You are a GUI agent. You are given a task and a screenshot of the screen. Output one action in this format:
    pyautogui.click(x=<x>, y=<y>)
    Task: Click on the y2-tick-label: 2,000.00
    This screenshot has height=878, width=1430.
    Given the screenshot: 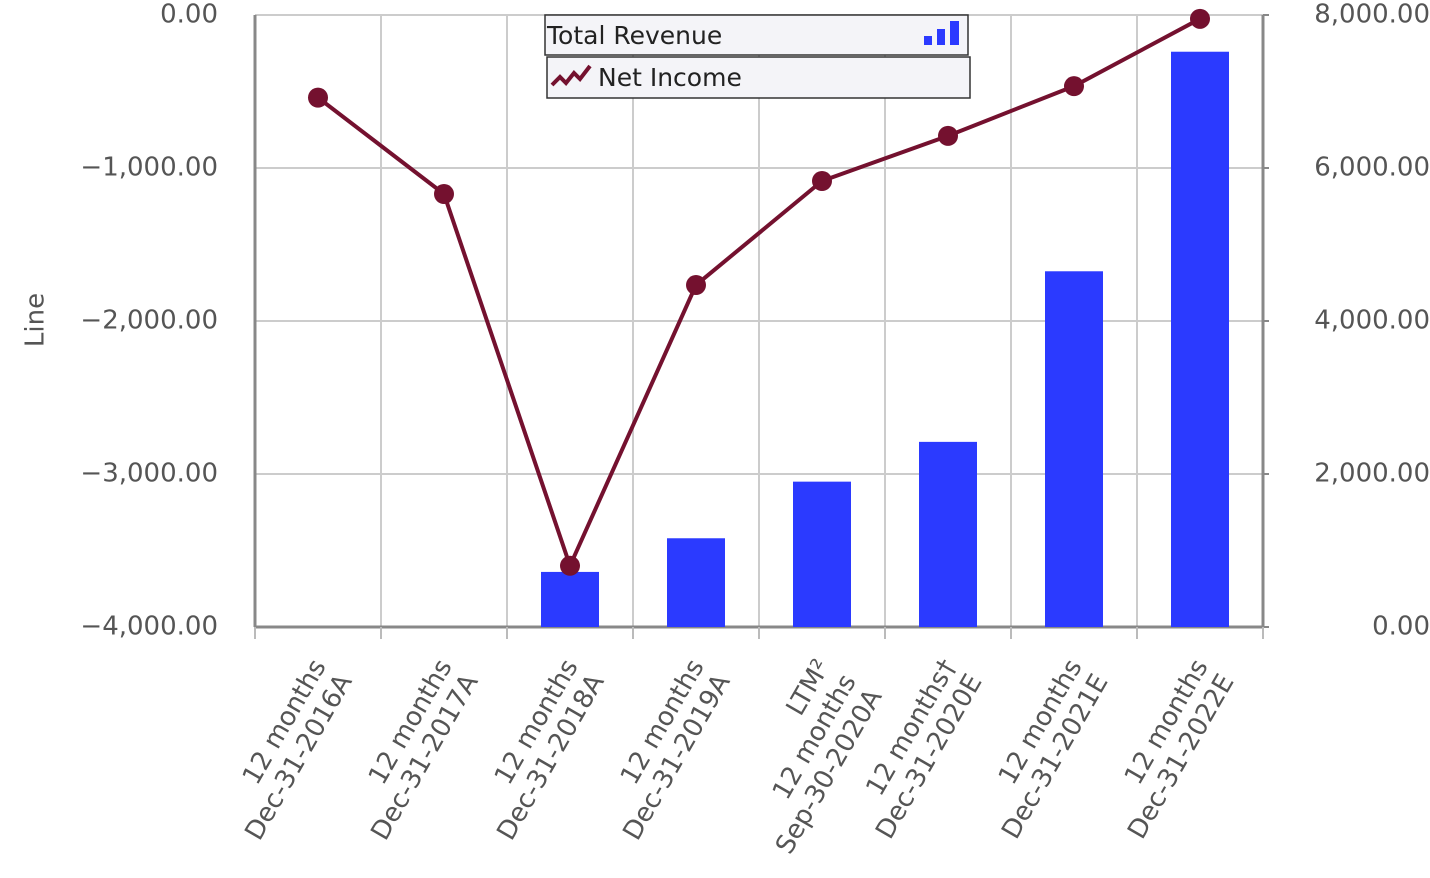 What is the action you would take?
    pyautogui.click(x=1372, y=474)
    